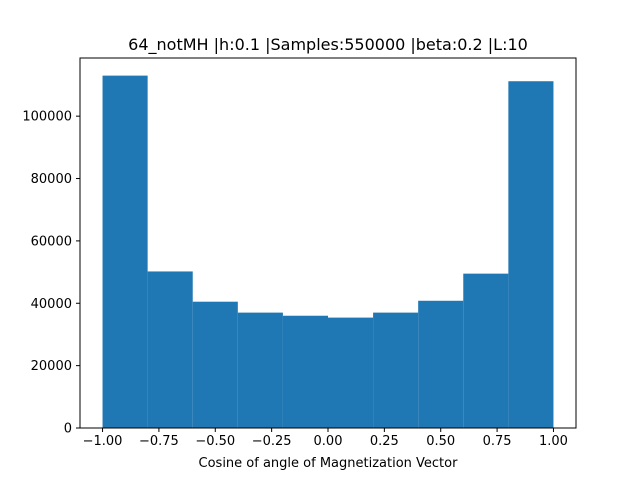  I want to click on x-tick-label: −0.50, so click(215, 441).